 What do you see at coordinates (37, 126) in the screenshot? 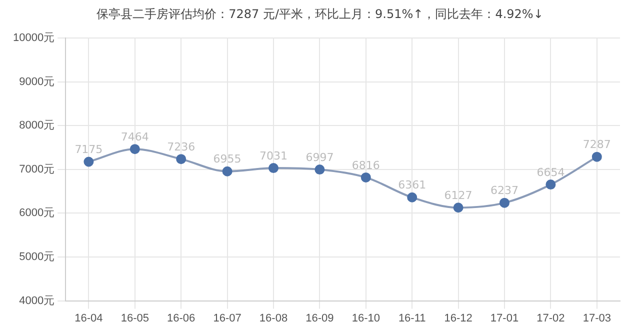
I see `y-tick-label: 8000元` at bounding box center [37, 126].